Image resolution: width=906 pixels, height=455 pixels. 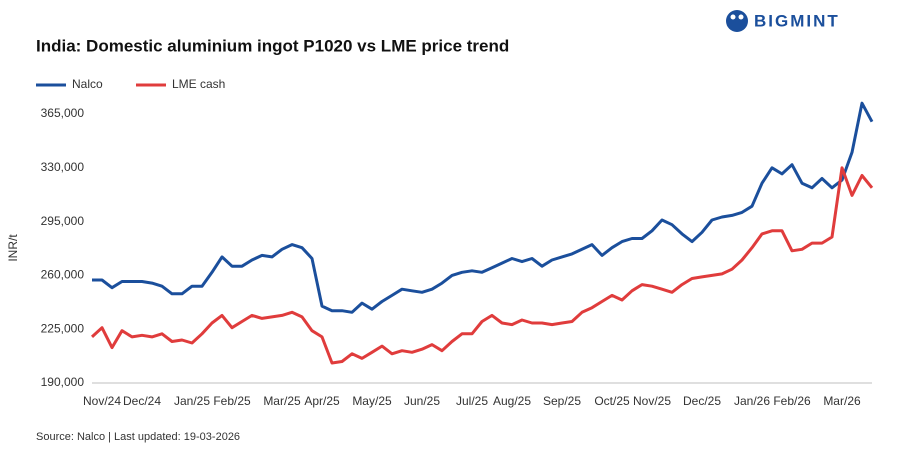 What do you see at coordinates (87, 84) in the screenshot?
I see `legend-label: Nalco` at bounding box center [87, 84].